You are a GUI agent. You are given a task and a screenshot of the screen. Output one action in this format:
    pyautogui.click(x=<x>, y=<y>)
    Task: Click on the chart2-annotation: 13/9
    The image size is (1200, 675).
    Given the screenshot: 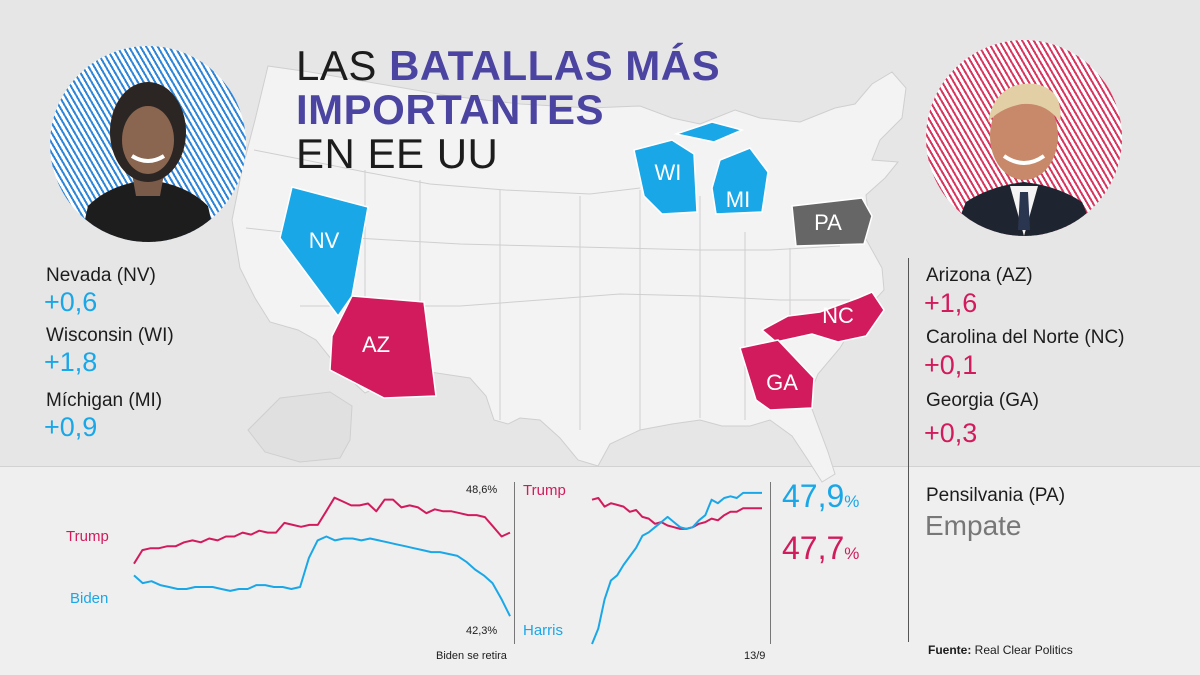 What is the action you would take?
    pyautogui.click(x=755, y=656)
    